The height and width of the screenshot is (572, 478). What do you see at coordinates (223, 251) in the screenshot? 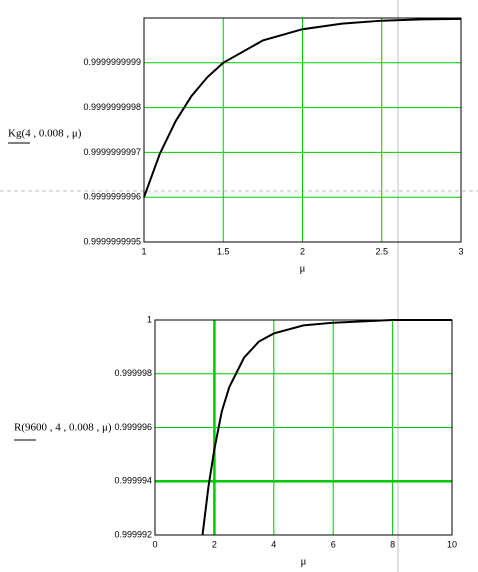
I see `x-tick-label: 1.5` at bounding box center [223, 251].